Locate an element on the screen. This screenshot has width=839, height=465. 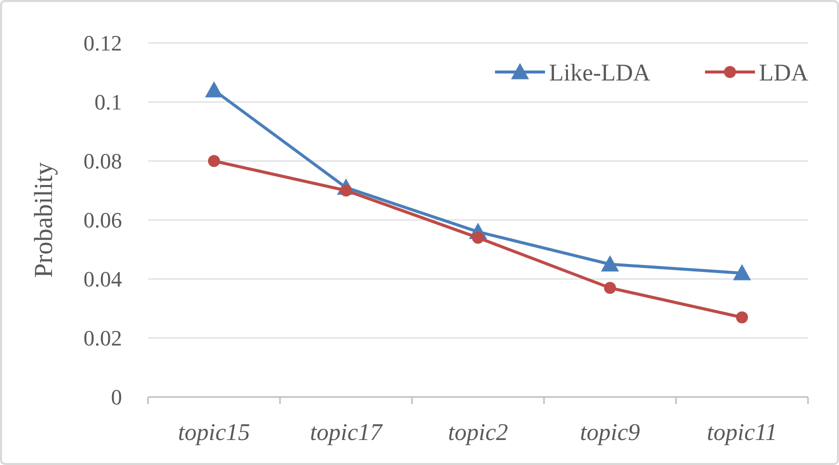
y-tick-label: 0.04 is located at coordinates (103, 279).